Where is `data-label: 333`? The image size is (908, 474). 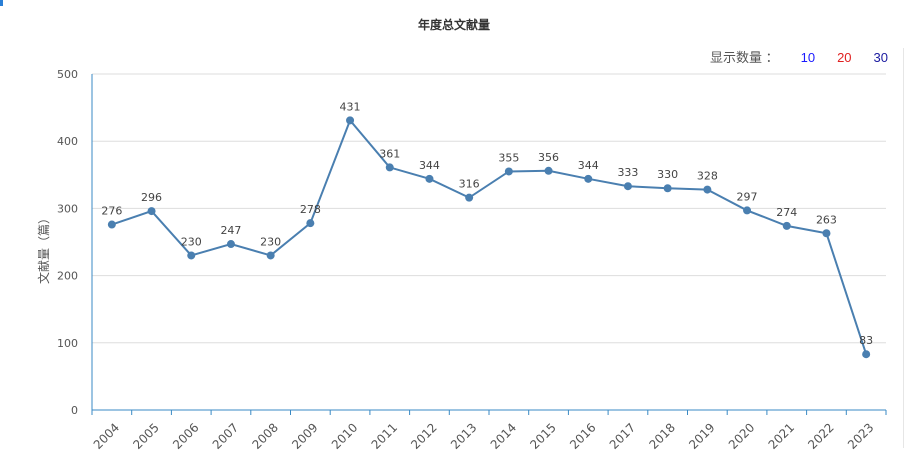 data-label: 333 is located at coordinates (627, 172).